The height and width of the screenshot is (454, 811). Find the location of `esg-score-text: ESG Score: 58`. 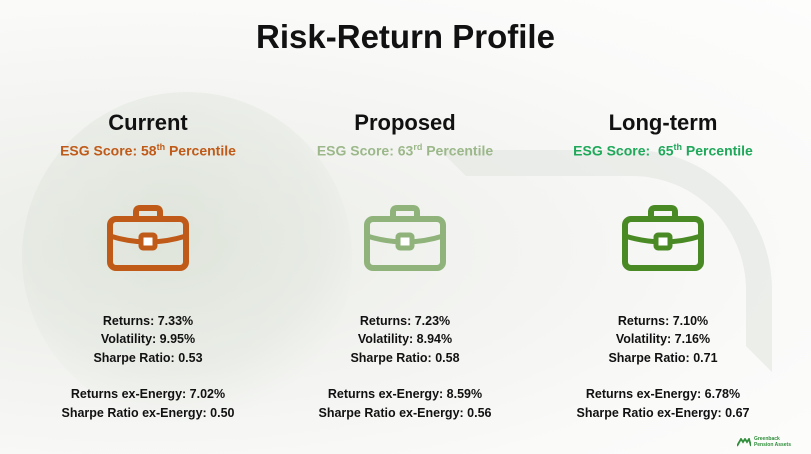

esg-score-text: ESG Score: 58 is located at coordinates (108, 150).